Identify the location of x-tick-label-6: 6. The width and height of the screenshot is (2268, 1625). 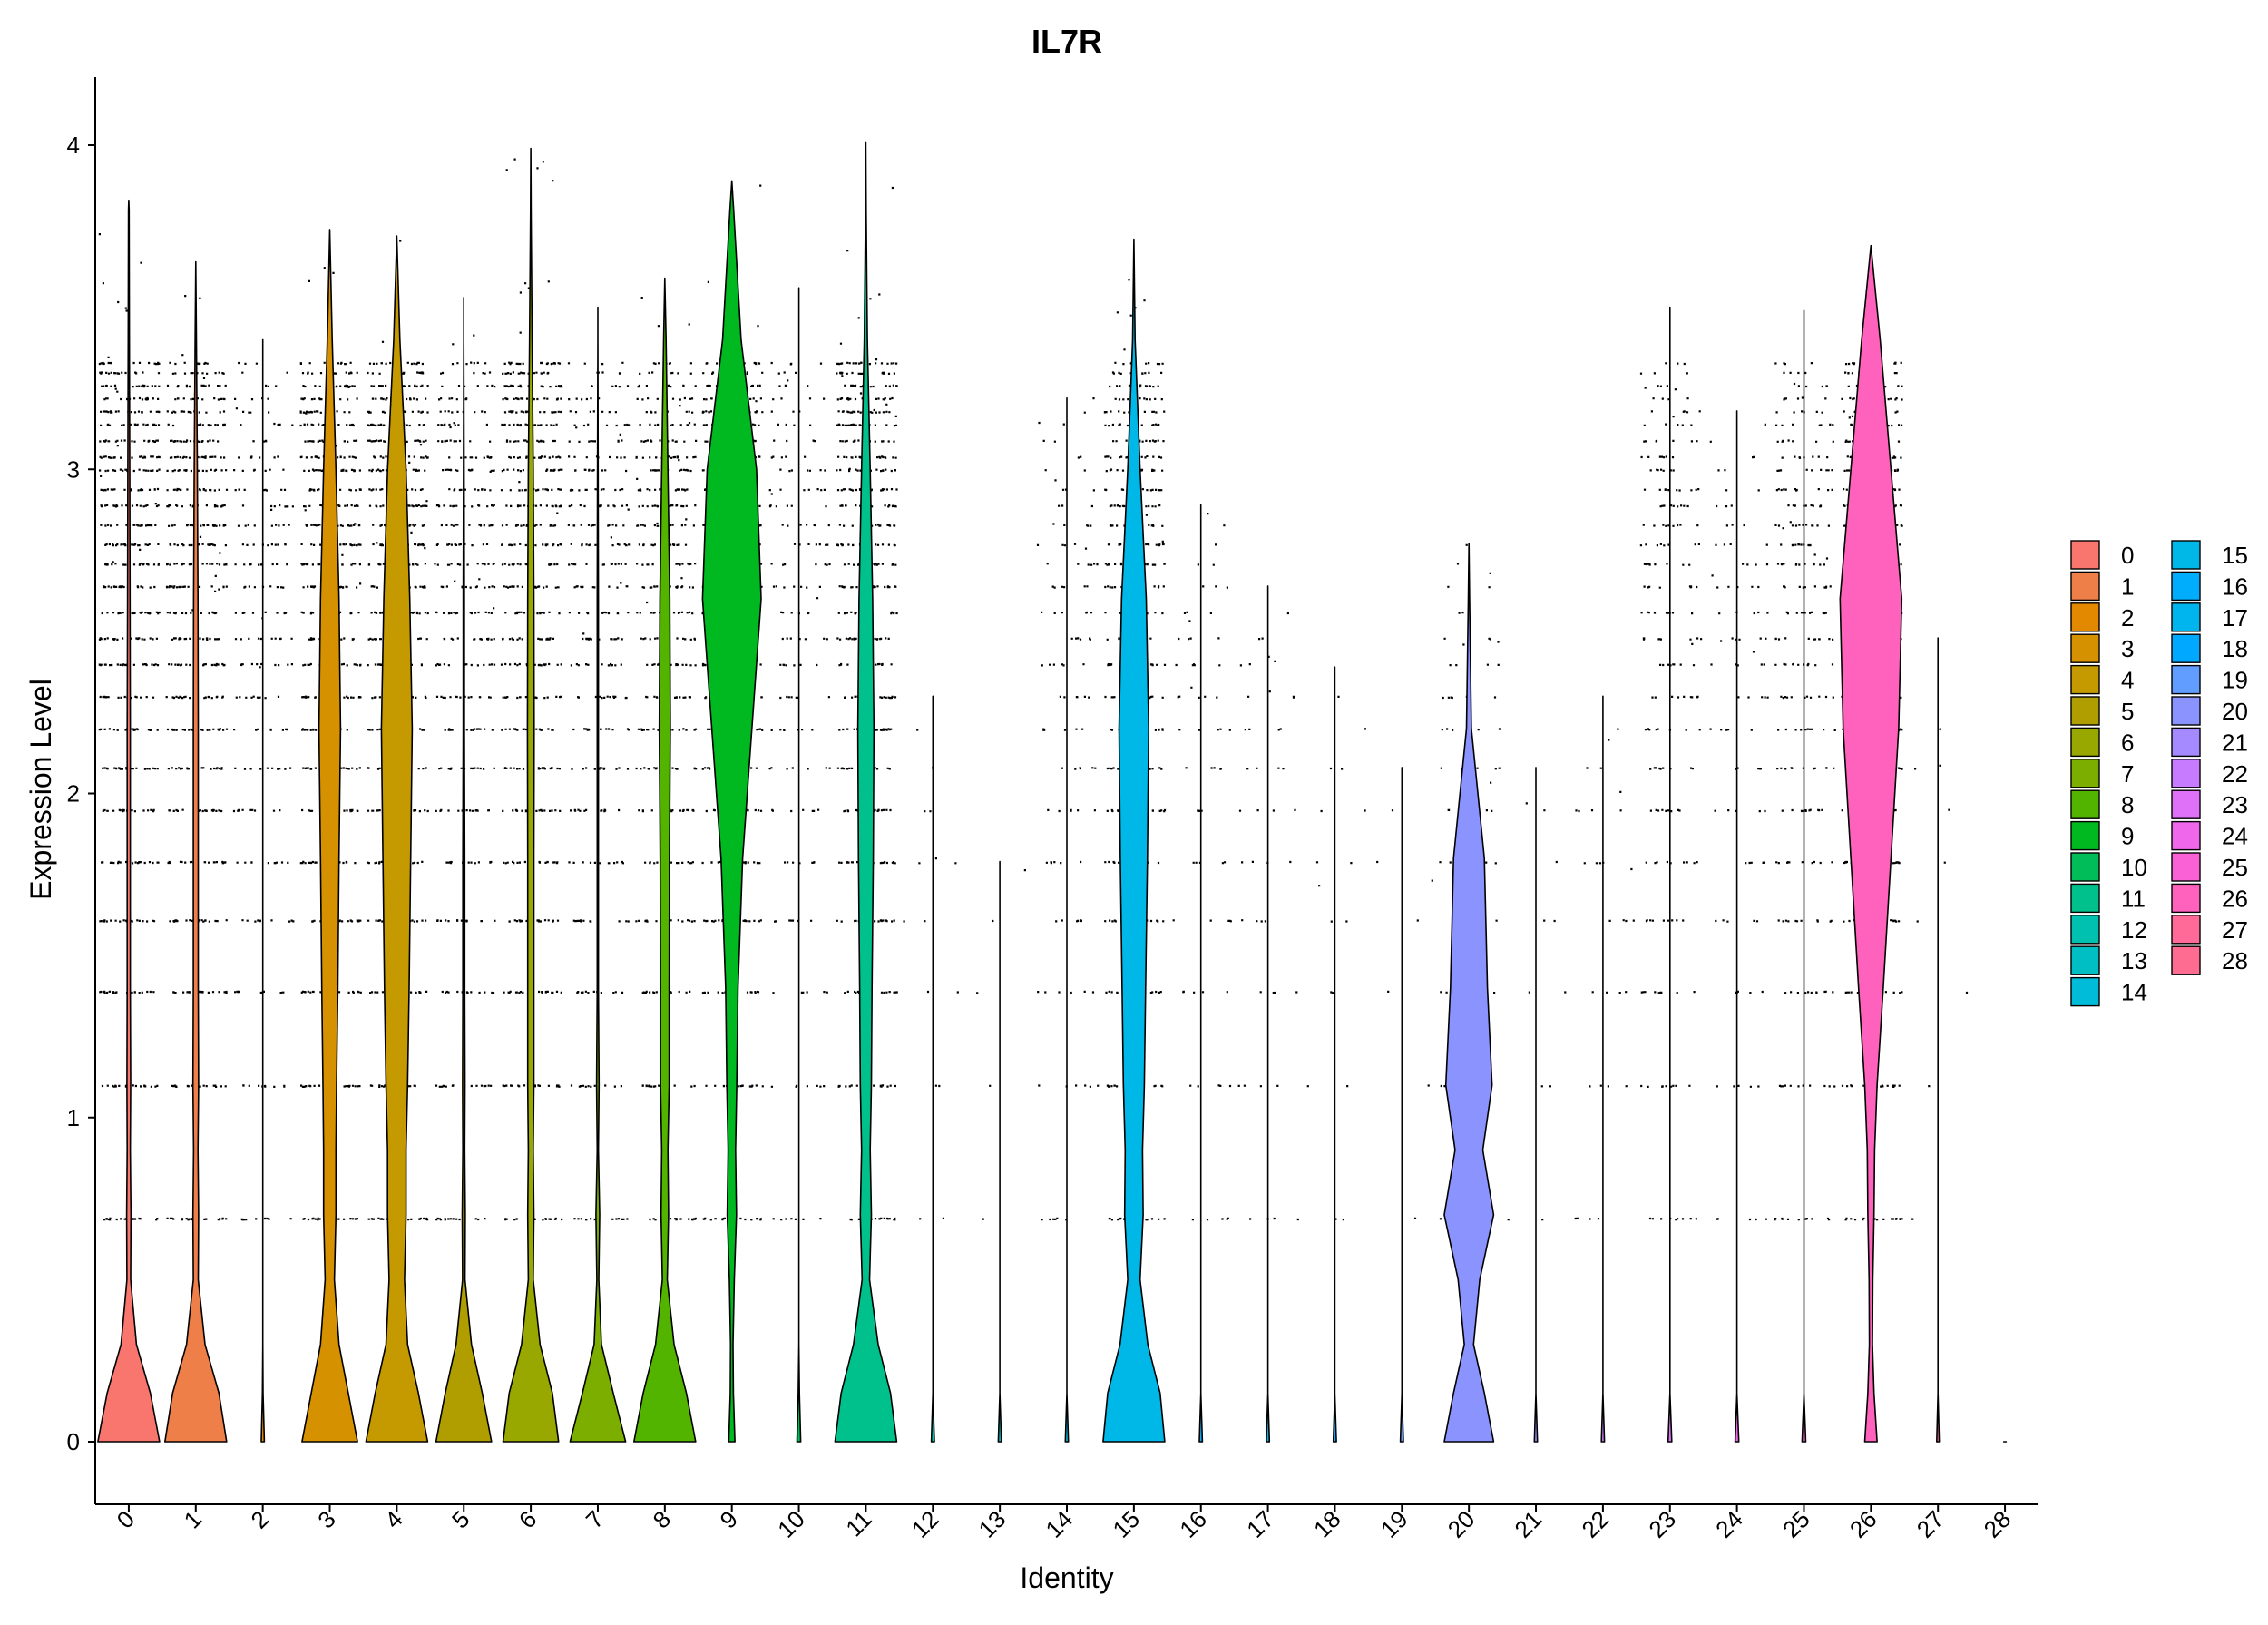
(528, 1519).